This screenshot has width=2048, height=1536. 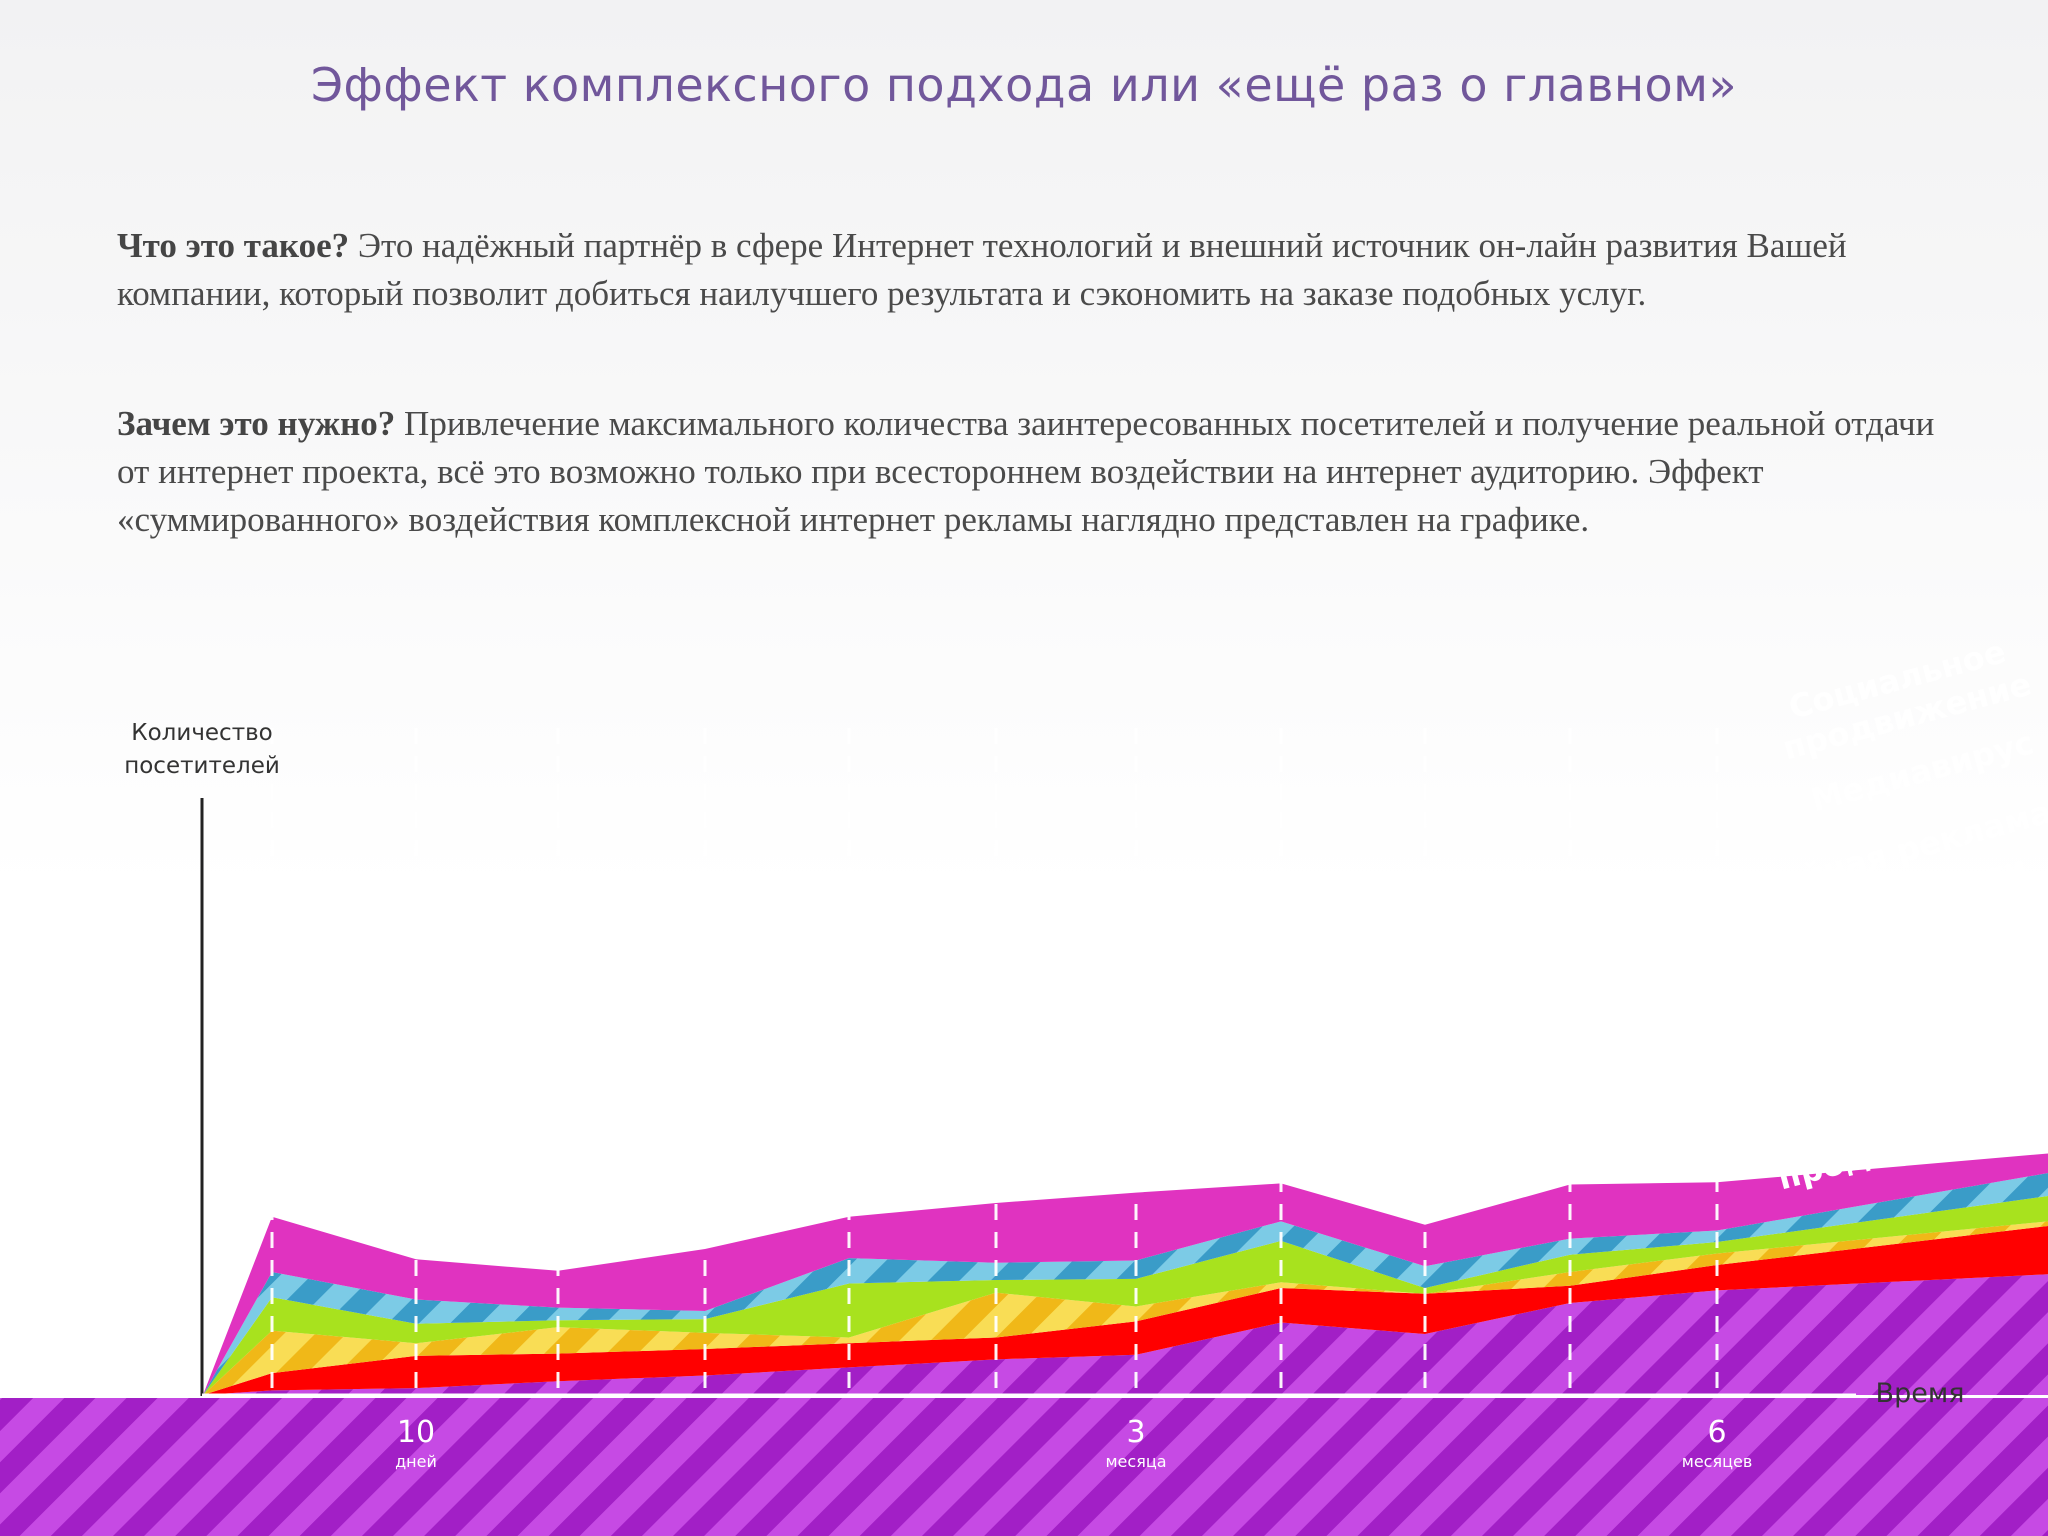 I want to click on x-tick-unit: месяца, so click(x=1135, y=1461).